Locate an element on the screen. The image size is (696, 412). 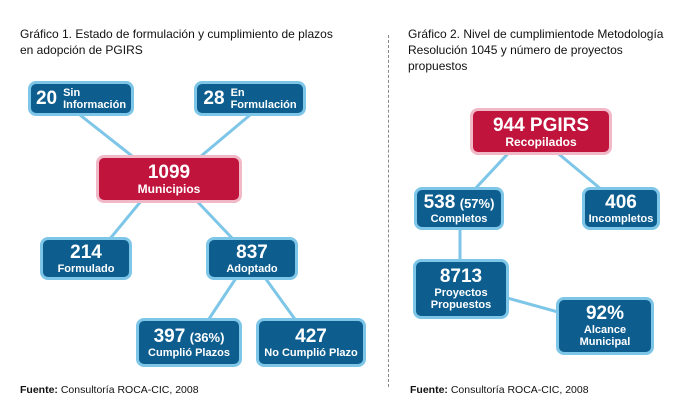
cumplio-pct: (36%) is located at coordinates (207, 337).